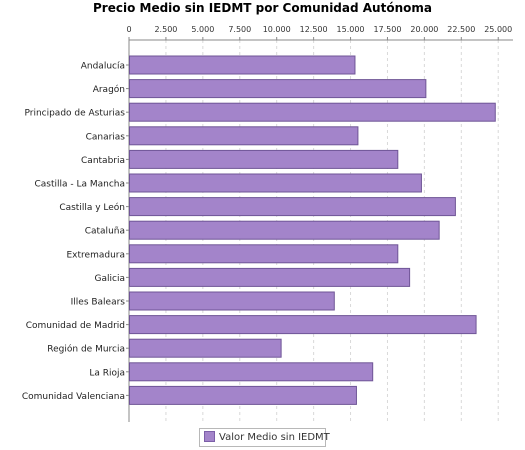  Describe the element at coordinates (86, 349) in the screenshot. I see `category-label: Región de Murcia` at that location.